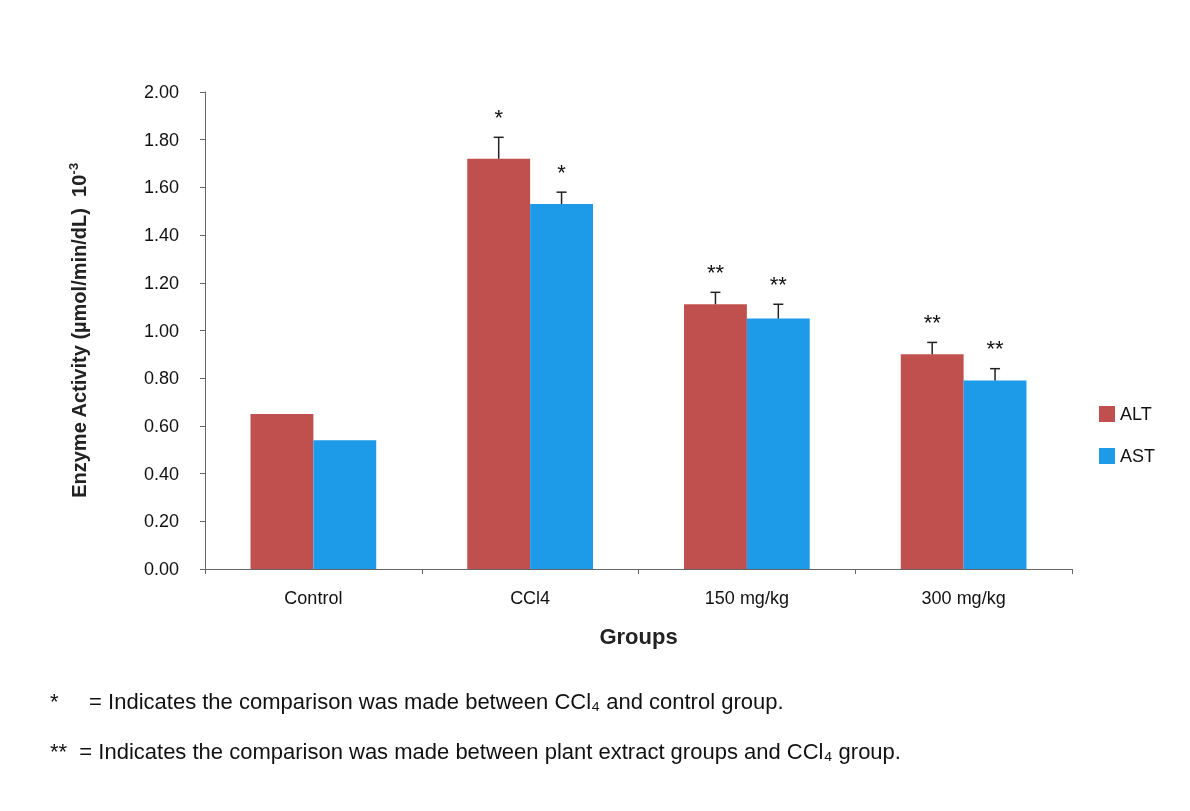 The image size is (1190, 811). I want to click on y-tick-label: 0.40, so click(161, 473).